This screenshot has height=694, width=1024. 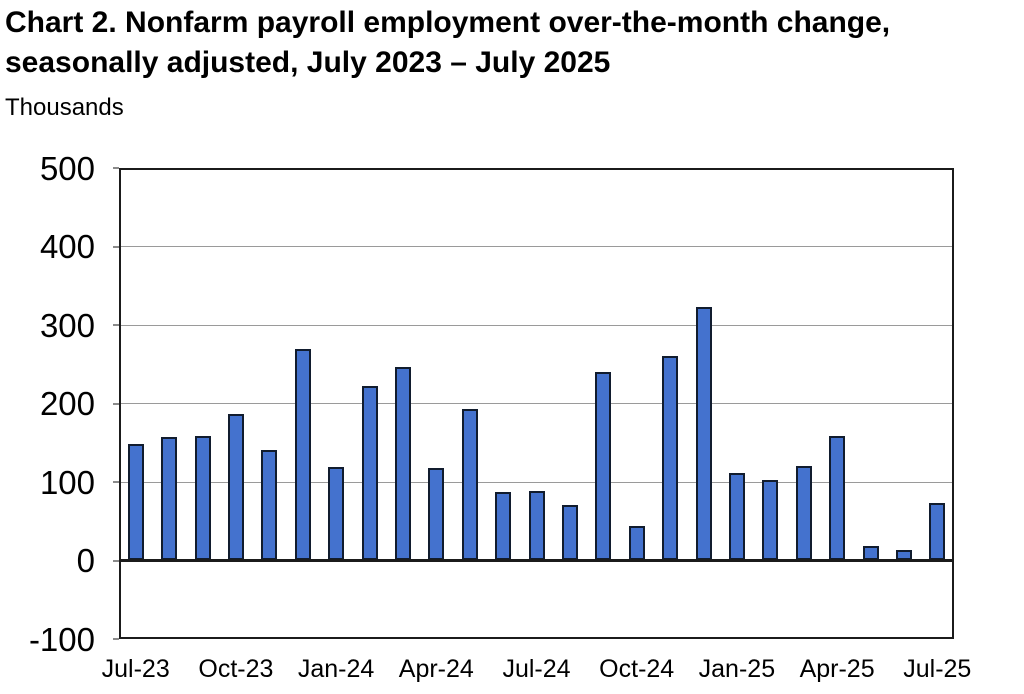 What do you see at coordinates (61, 639) in the screenshot?
I see `y-tick-label--100: -100` at bounding box center [61, 639].